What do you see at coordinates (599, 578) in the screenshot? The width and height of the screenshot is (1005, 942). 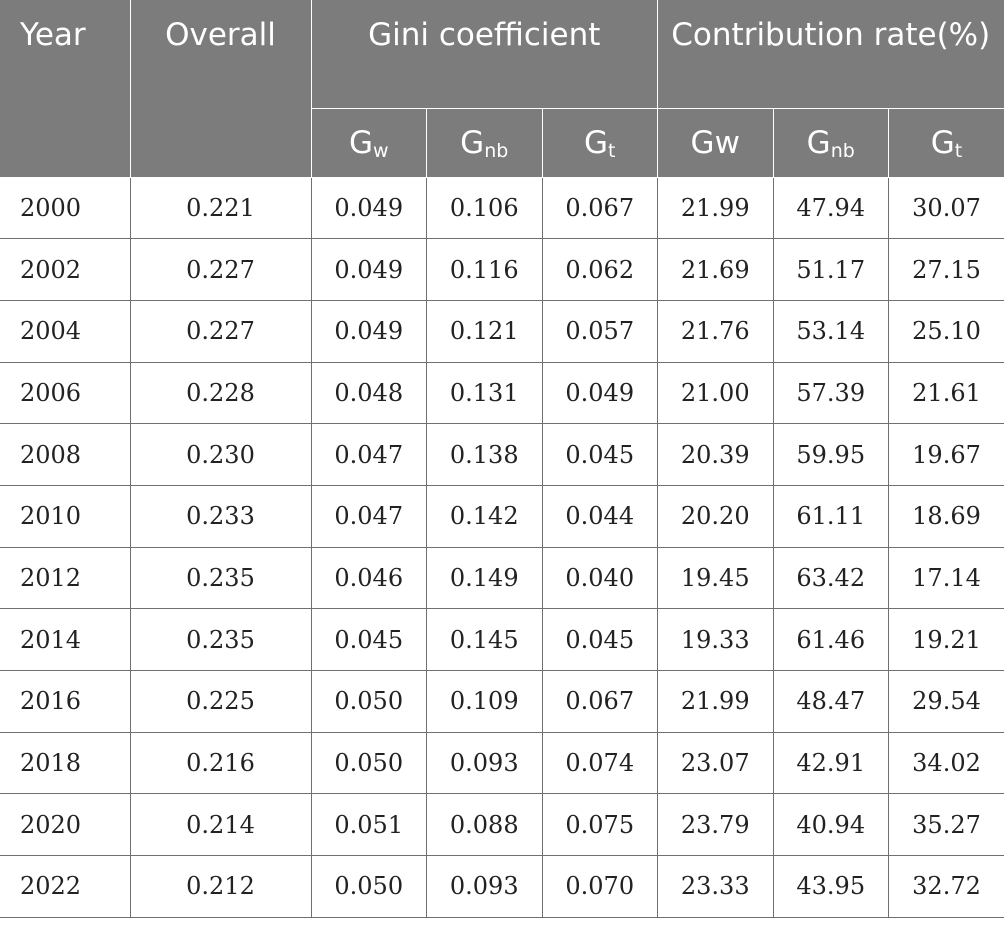 I see `value-cell: 0.040` at bounding box center [599, 578].